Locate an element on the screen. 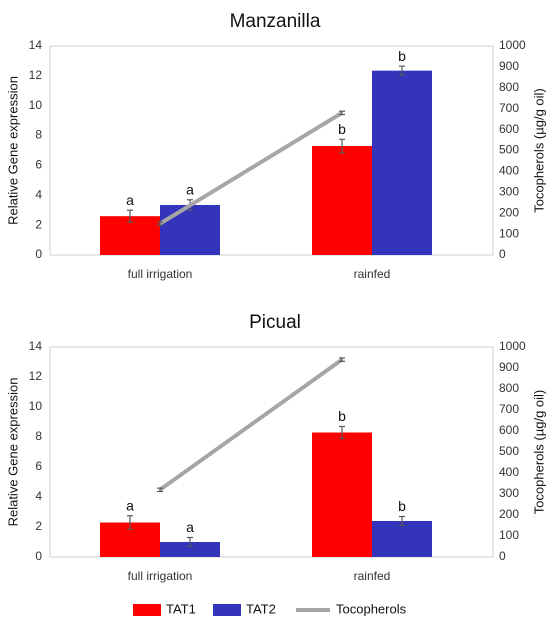 This screenshot has height=625, width=550. legend-label: TAT1 is located at coordinates (181, 608).